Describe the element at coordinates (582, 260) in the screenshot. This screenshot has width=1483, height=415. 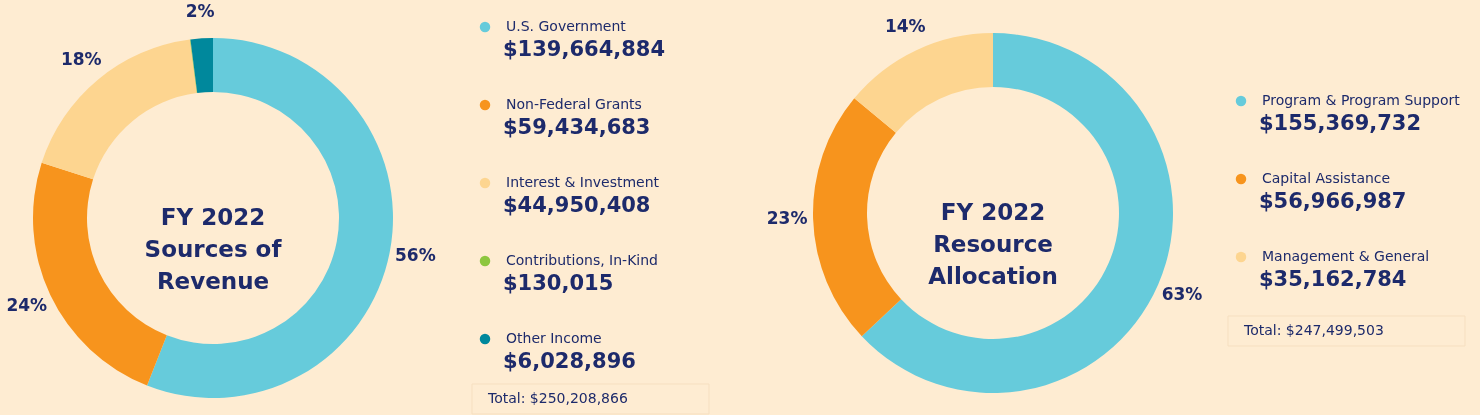
I see `legend-label: Contributions, In-Kind` at that location.